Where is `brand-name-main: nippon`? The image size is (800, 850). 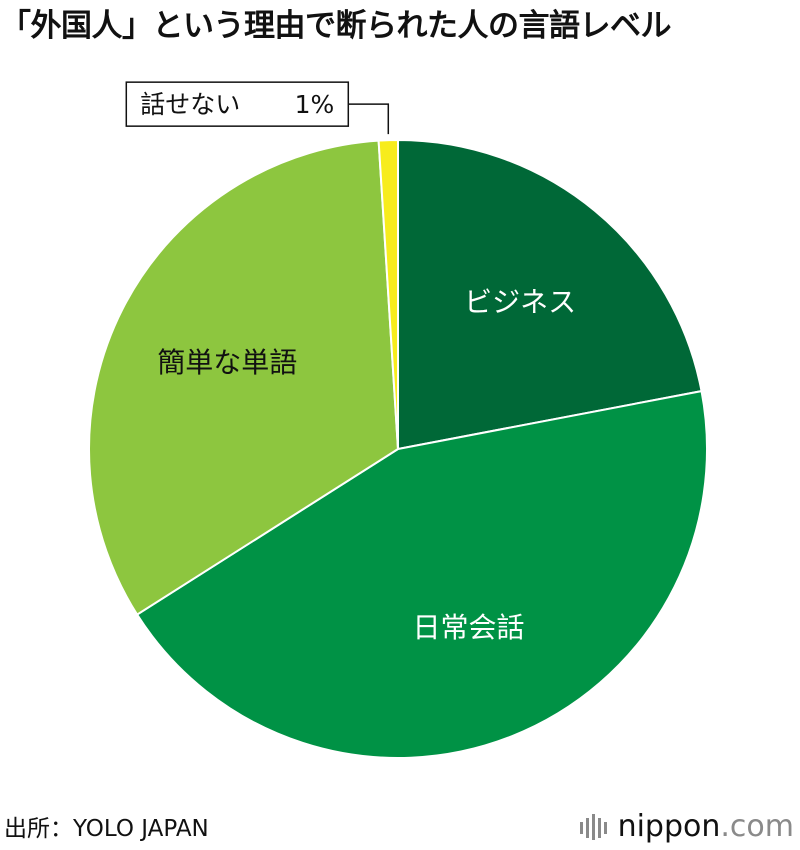
brand-name-main: nippon is located at coordinates (669, 826).